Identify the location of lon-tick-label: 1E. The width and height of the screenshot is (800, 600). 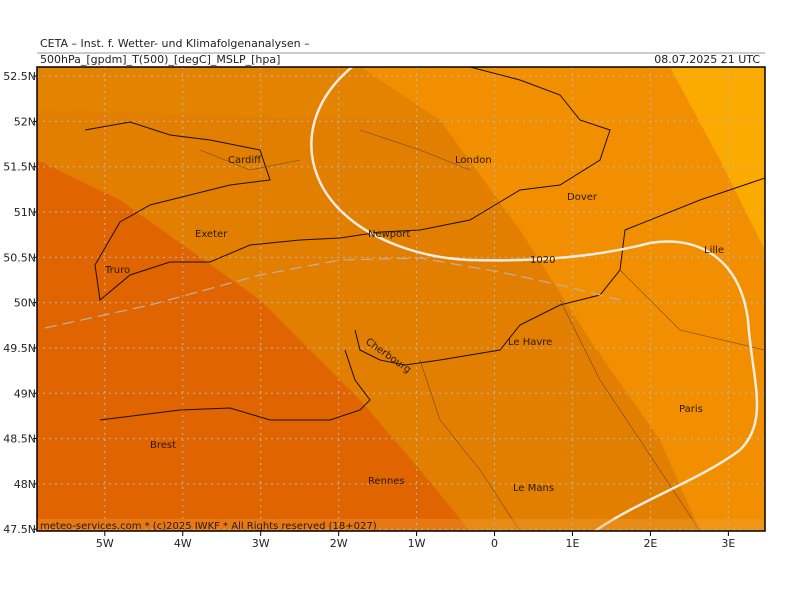
(573, 543).